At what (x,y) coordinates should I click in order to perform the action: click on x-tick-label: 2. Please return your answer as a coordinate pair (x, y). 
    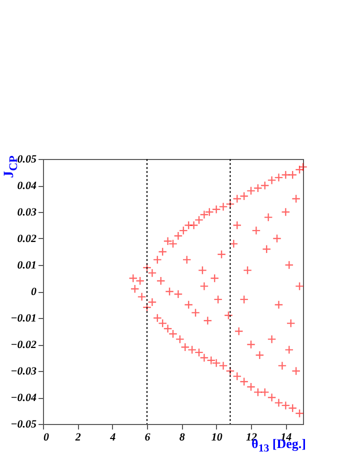
    Looking at the image, I should click on (78, 438).